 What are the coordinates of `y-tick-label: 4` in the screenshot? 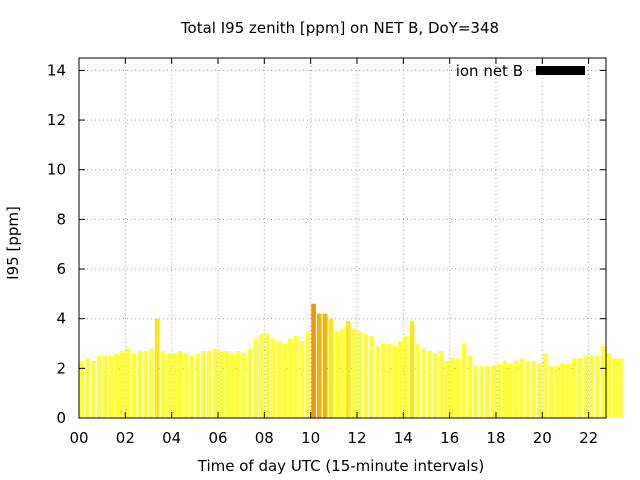 It's located at (61, 319).